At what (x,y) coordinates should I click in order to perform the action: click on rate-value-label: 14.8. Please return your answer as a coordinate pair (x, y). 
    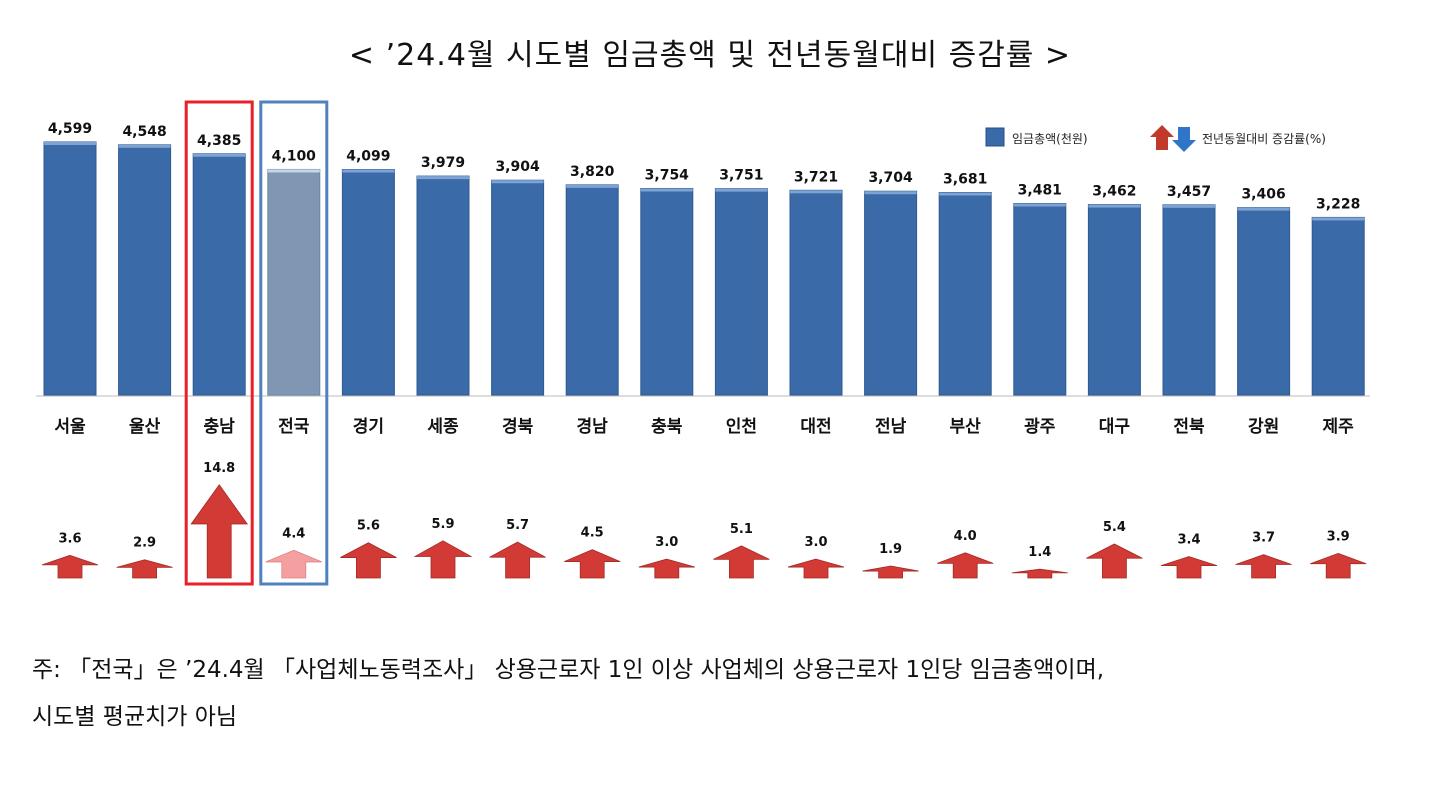
    Looking at the image, I should click on (219, 468).